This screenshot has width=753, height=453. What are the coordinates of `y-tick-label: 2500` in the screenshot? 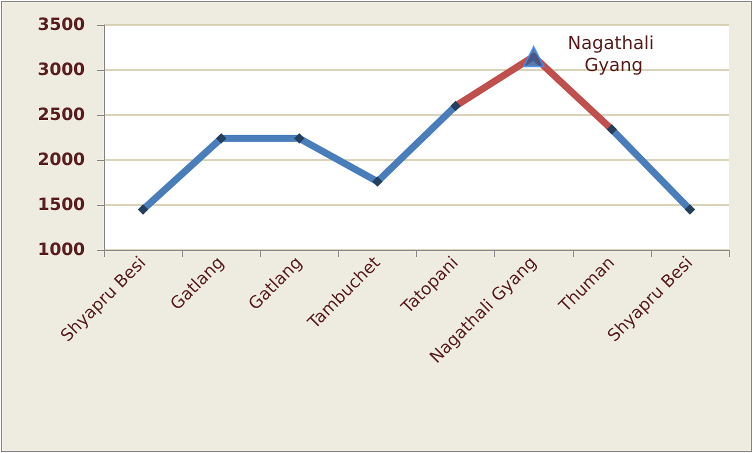 It's located at (62, 115).